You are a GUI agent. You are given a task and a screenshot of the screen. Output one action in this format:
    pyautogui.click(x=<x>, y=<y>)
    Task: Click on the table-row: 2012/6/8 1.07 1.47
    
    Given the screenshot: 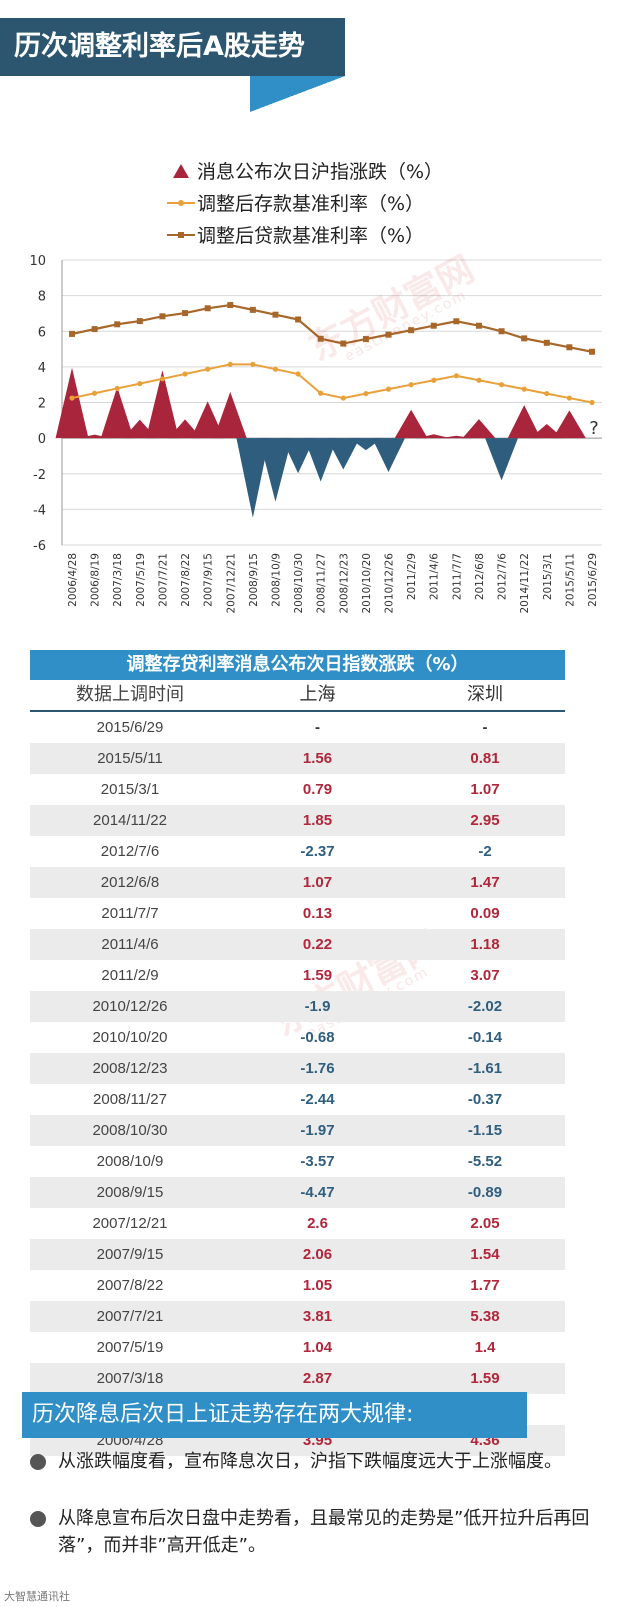 What is the action you would take?
    pyautogui.click(x=297, y=882)
    